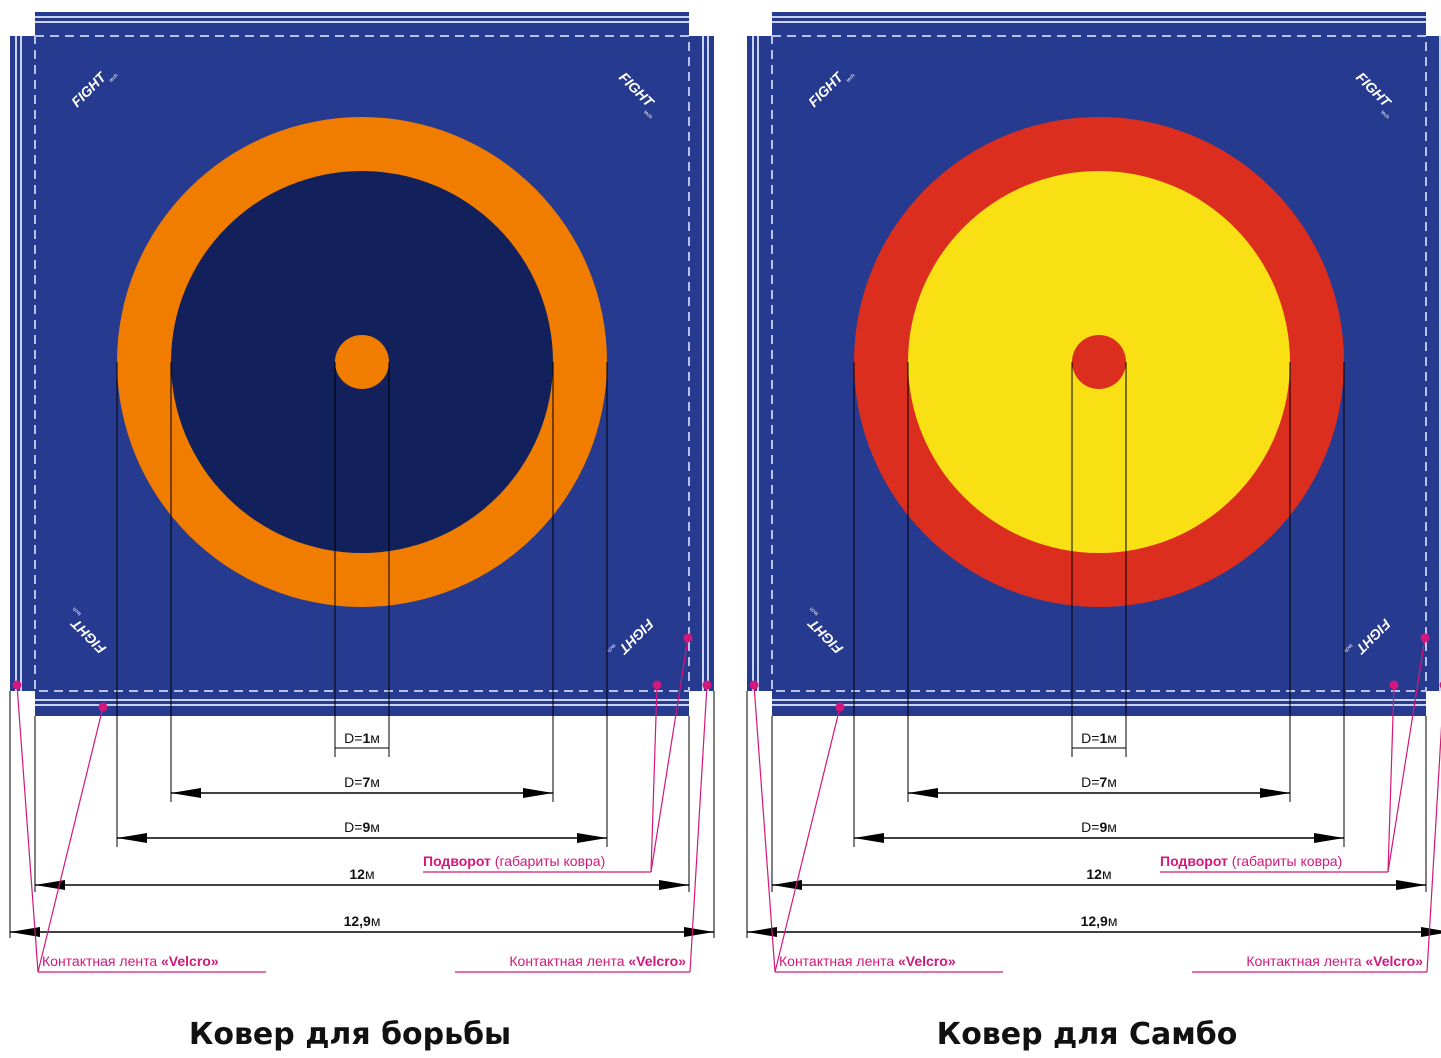  What do you see at coordinates (1087, 1034) in the screenshot?
I see `mat-caption: Ковер для Самбо` at bounding box center [1087, 1034].